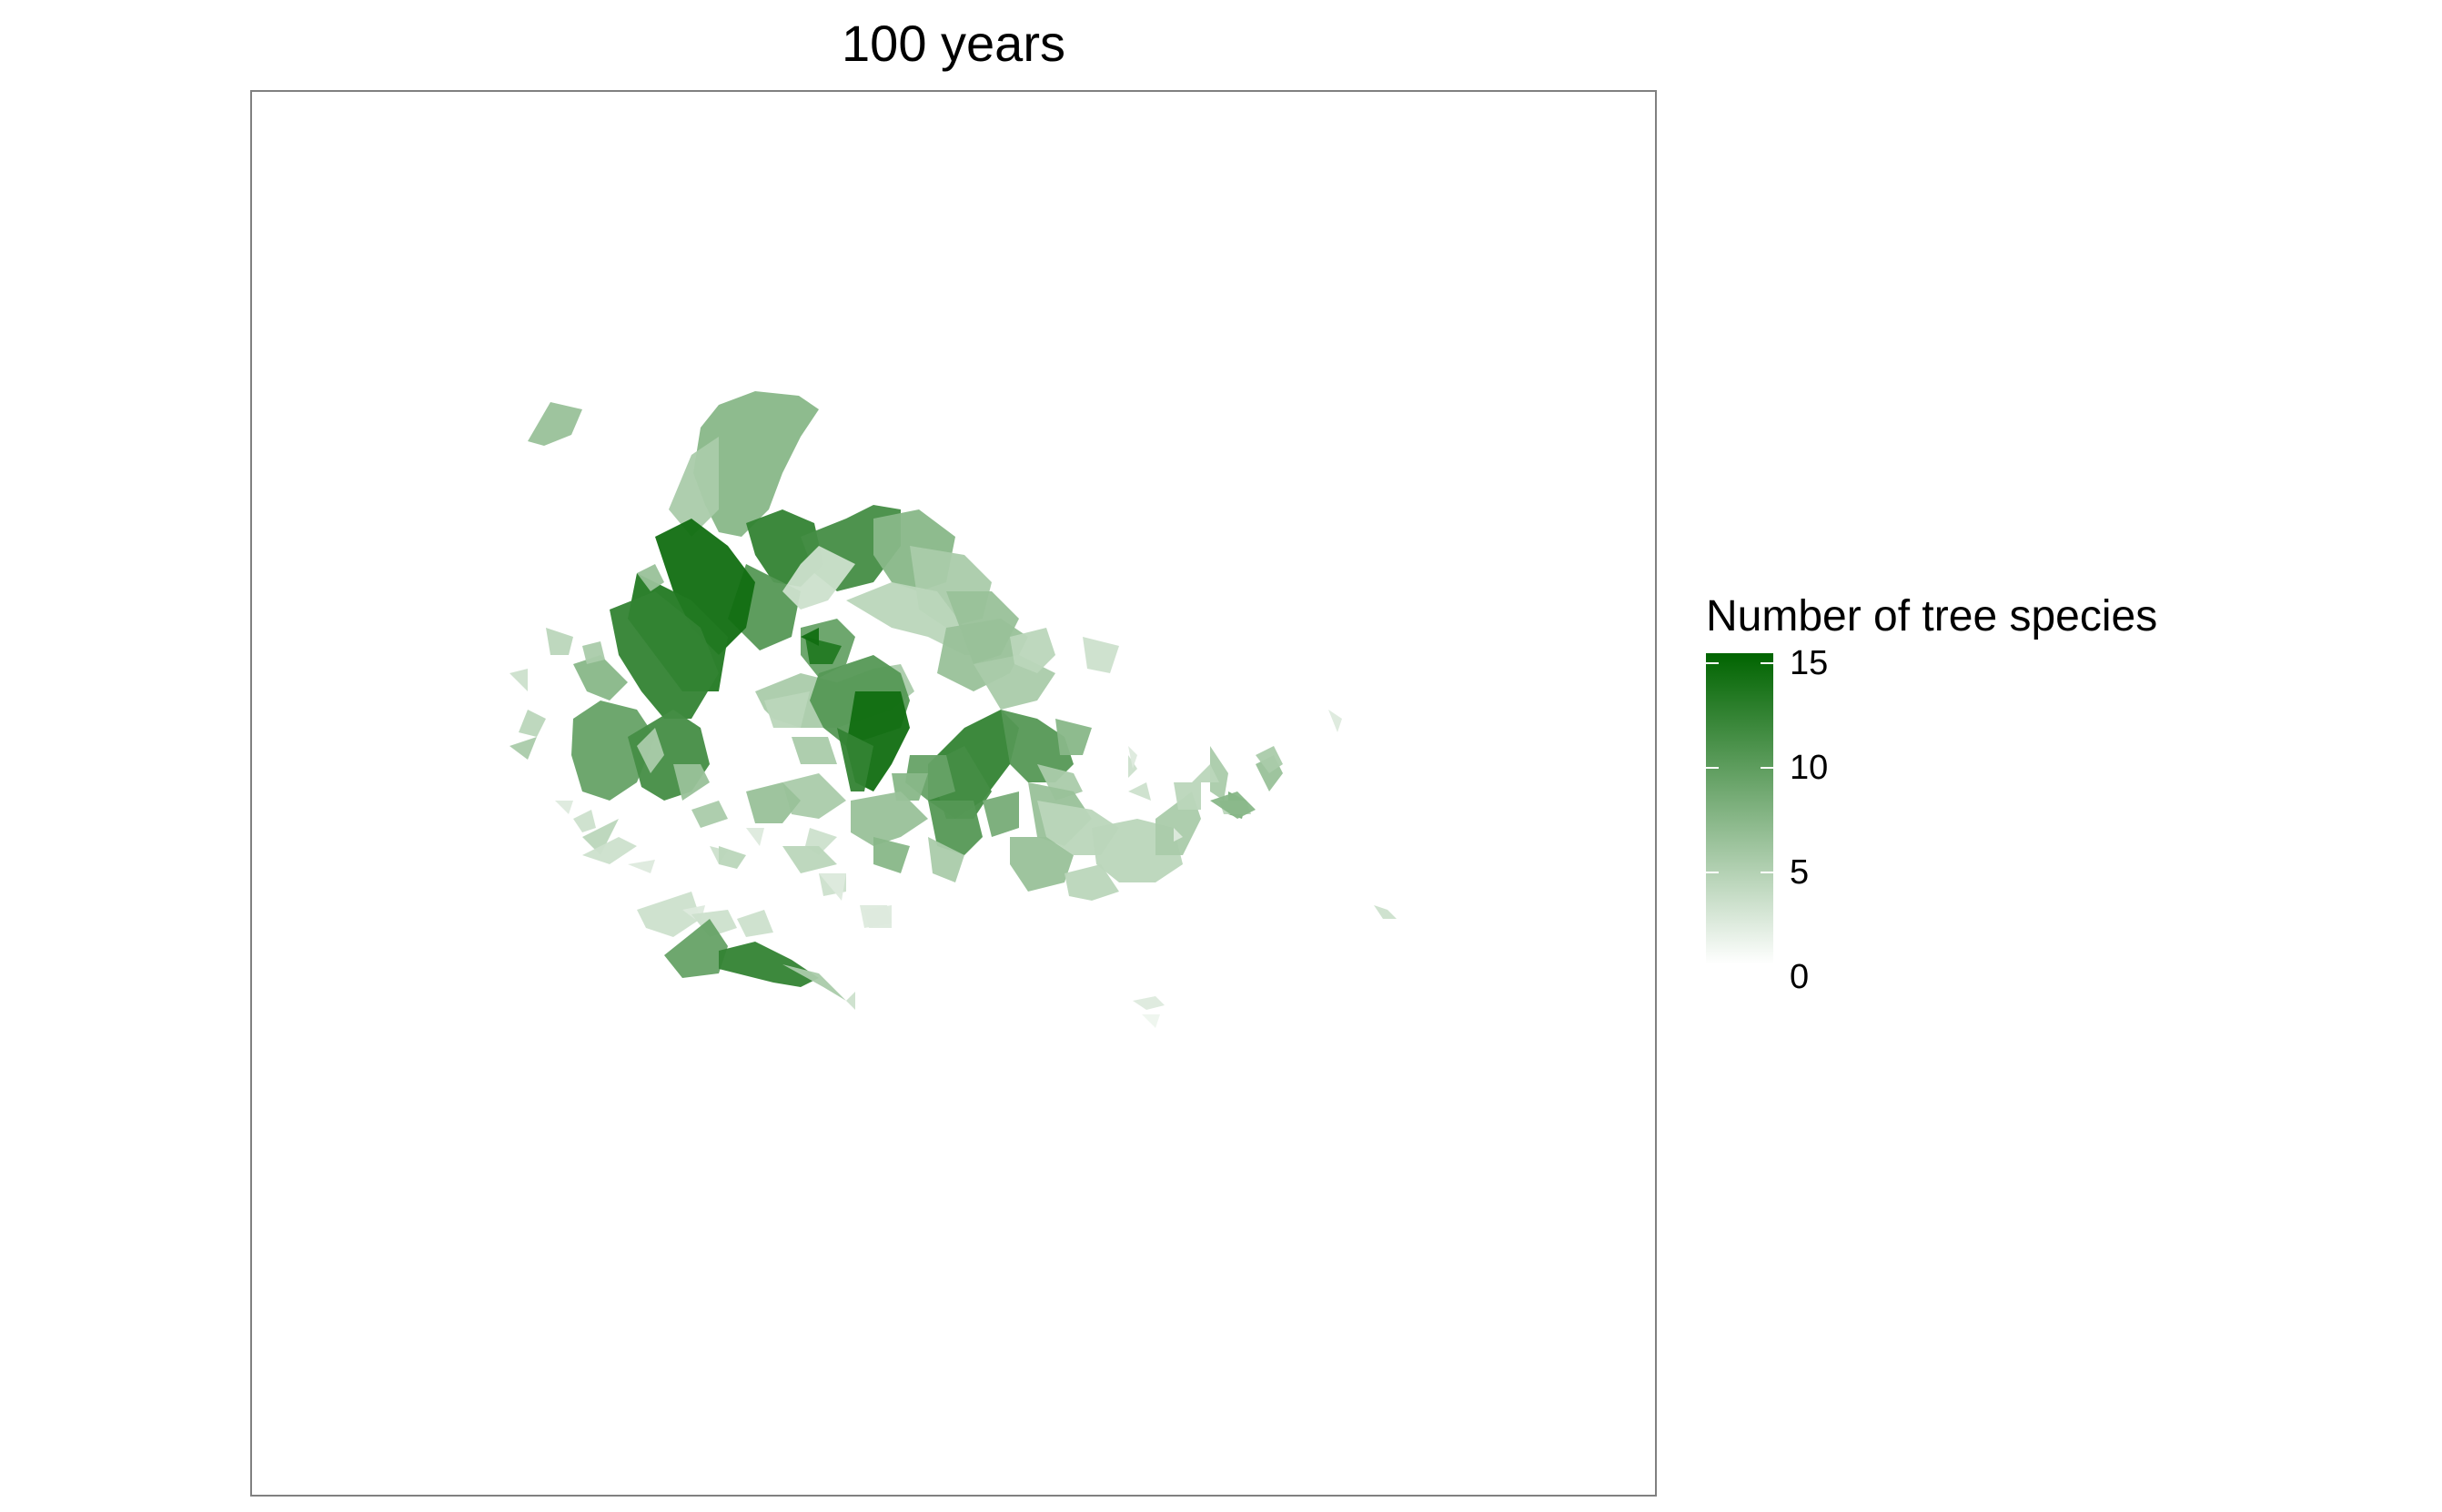  What do you see at coordinates (954, 44) in the screenshot?
I see `plot-title: 100 years` at bounding box center [954, 44].